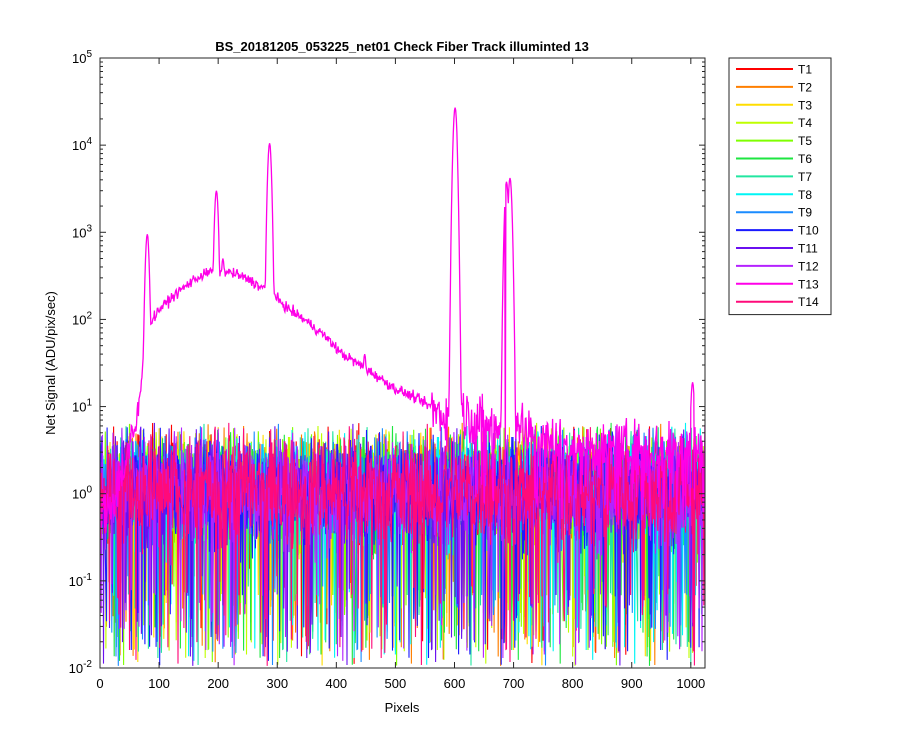 The image size is (900, 750). What do you see at coordinates (805, 105) in the screenshot?
I see `legend-label-t3: T3` at bounding box center [805, 105].